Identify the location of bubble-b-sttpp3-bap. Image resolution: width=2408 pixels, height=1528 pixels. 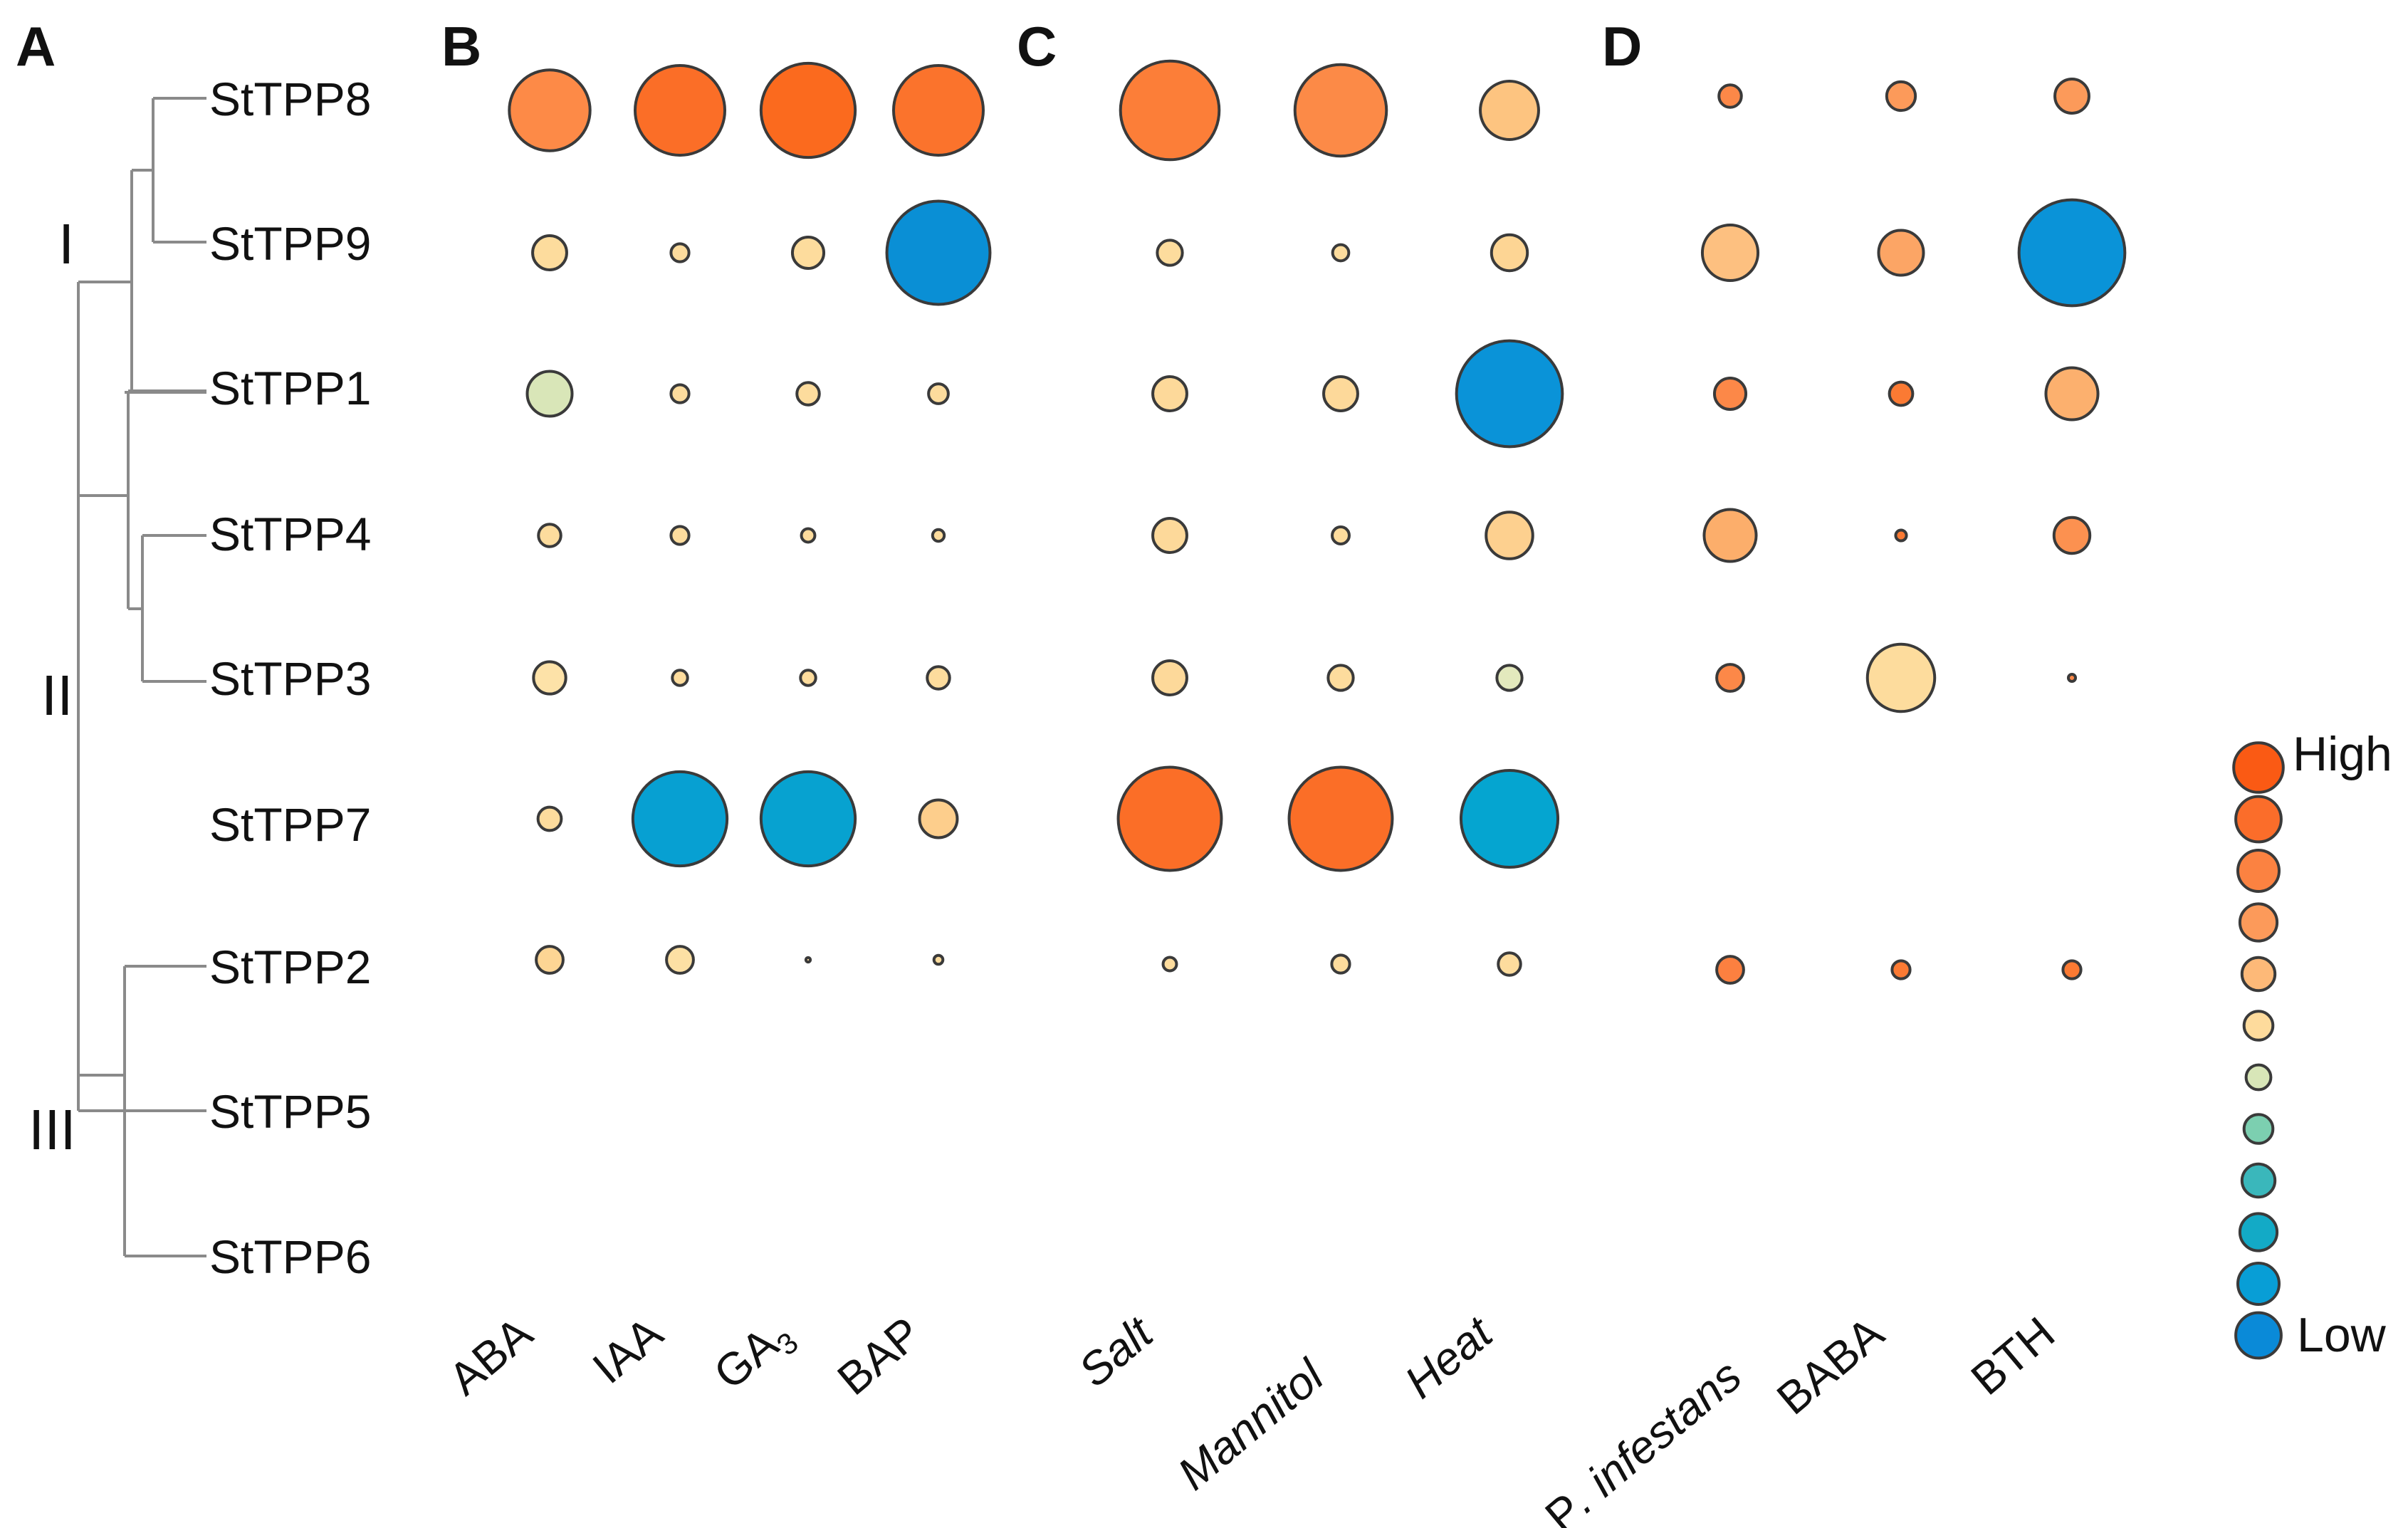
(939, 678).